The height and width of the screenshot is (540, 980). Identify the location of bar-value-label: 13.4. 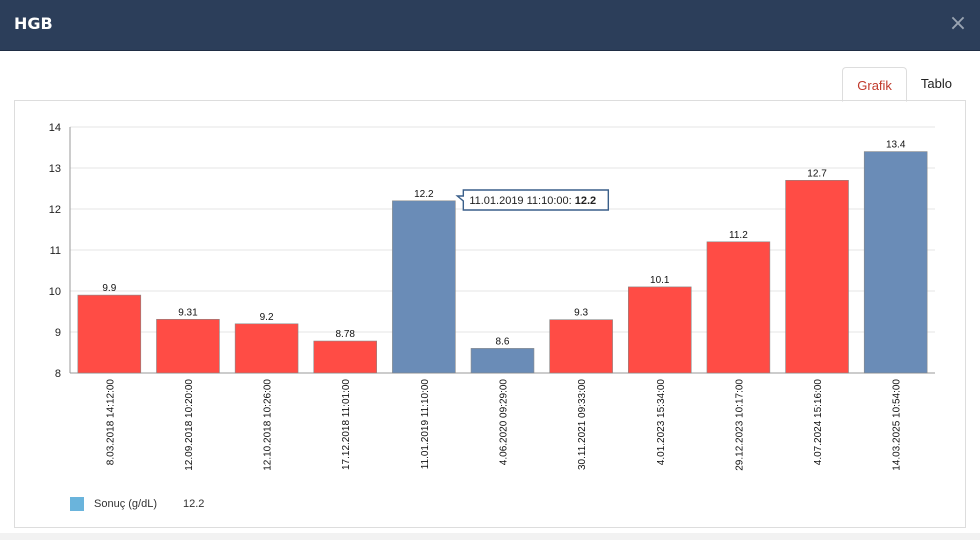
(896, 145).